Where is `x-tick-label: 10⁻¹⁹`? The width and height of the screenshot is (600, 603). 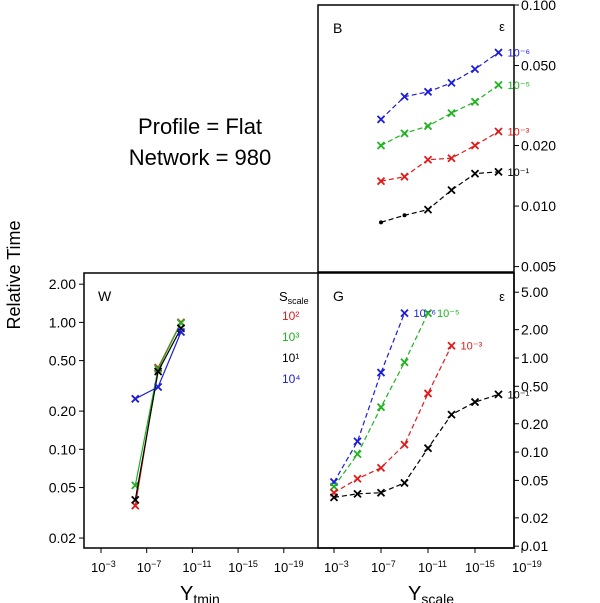
x-tick-label: 10⁻¹⁹ is located at coordinates (289, 567).